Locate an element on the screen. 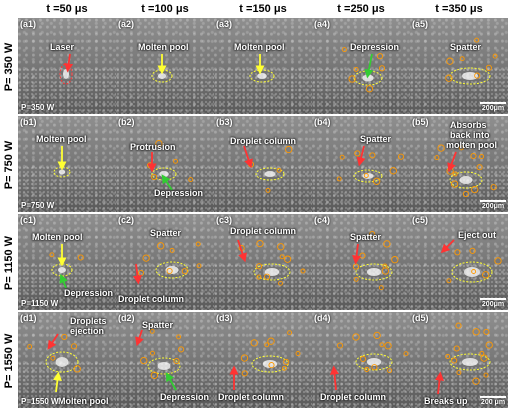 Image resolution: width=510 pixels, height=414 pixels. row-header-3: P= 1150 W is located at coordinates (9, 263).